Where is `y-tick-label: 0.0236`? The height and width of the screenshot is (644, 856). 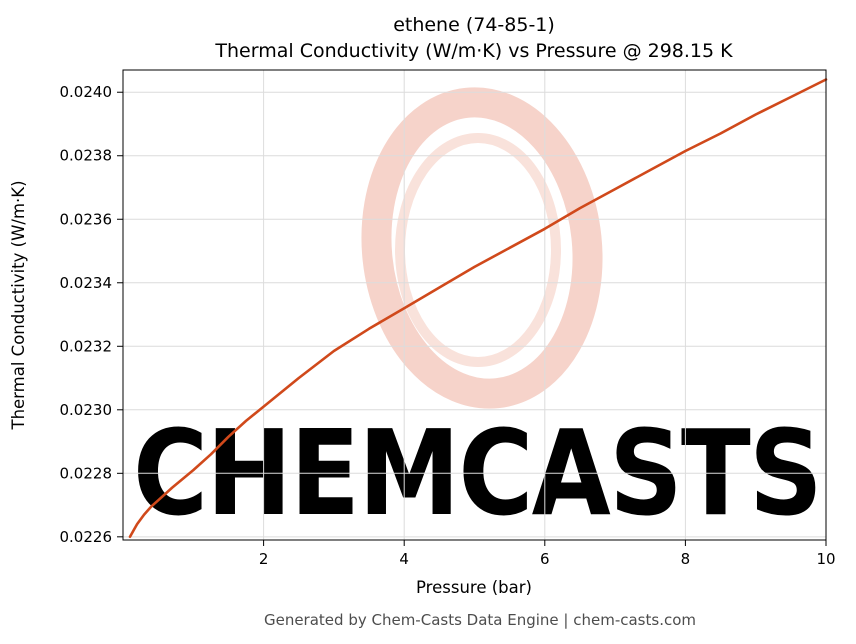 y-tick-label: 0.0236 is located at coordinates (86, 219).